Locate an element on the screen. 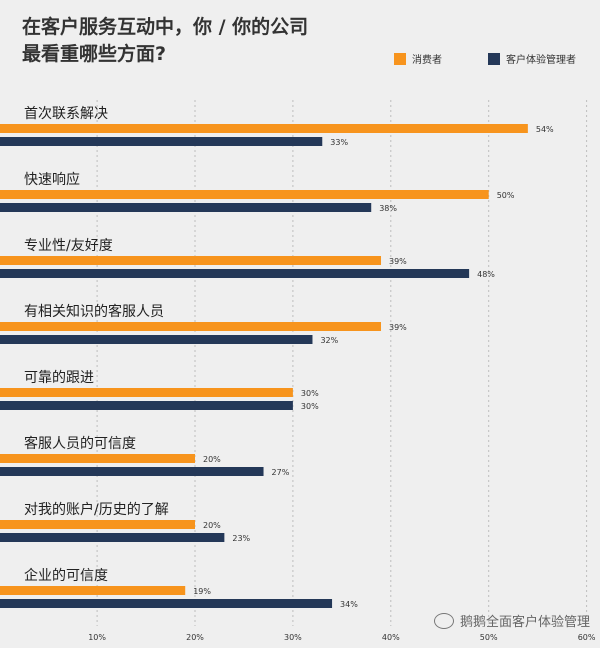  value-label-cx-managers-professionalism-friendliness: 48% is located at coordinates (486, 274).